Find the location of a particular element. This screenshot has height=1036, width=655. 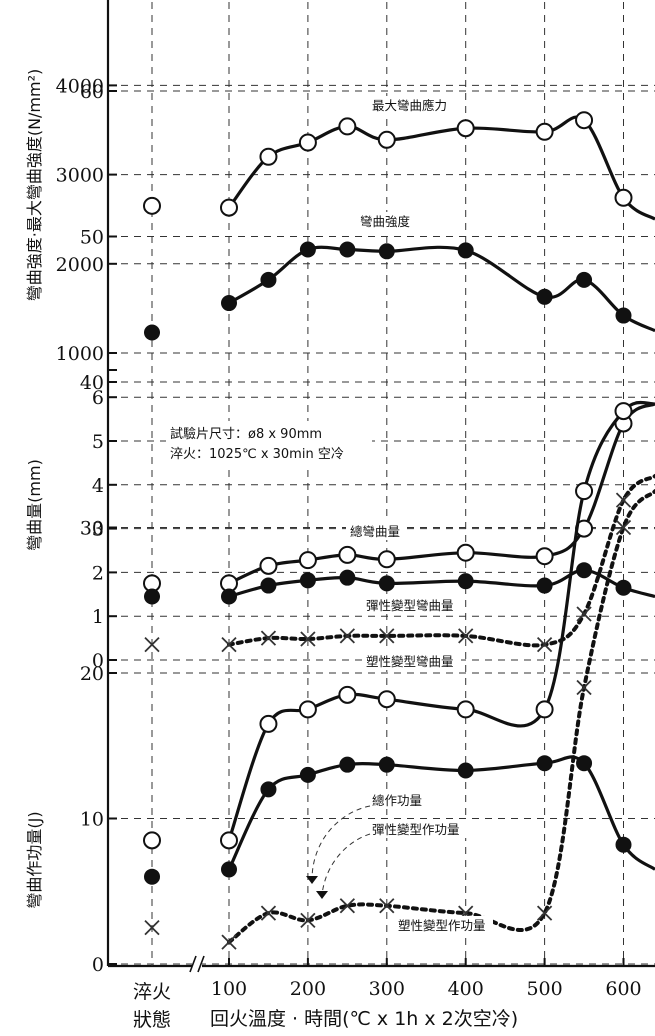

y-axis-label: 彎曲強度·最大彎曲強度(N/mm²) is located at coordinates (34, 185).